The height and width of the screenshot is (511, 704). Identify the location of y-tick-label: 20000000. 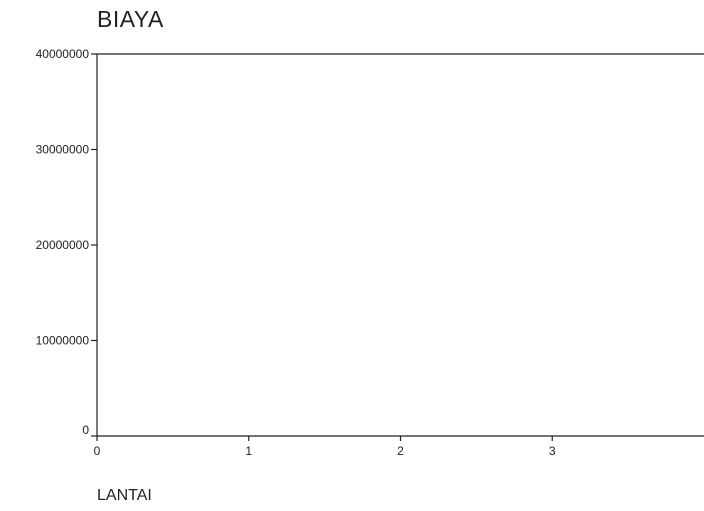
(63, 245).